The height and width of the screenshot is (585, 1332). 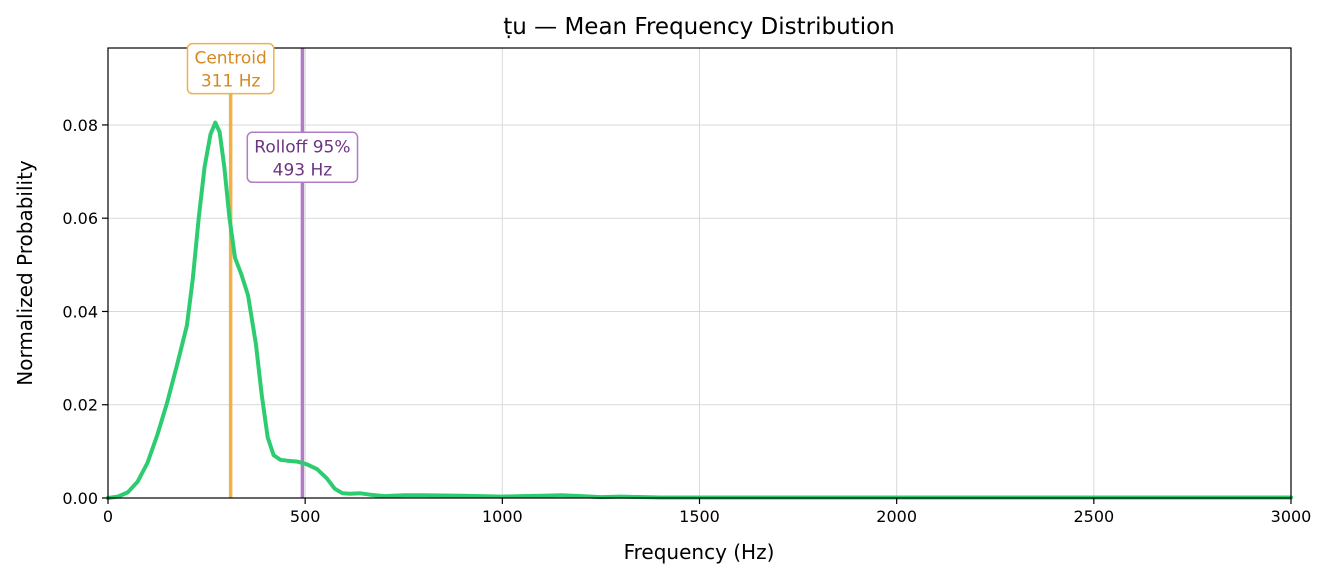 I want to click on x-tick-label: 3000, so click(x=1291, y=516).